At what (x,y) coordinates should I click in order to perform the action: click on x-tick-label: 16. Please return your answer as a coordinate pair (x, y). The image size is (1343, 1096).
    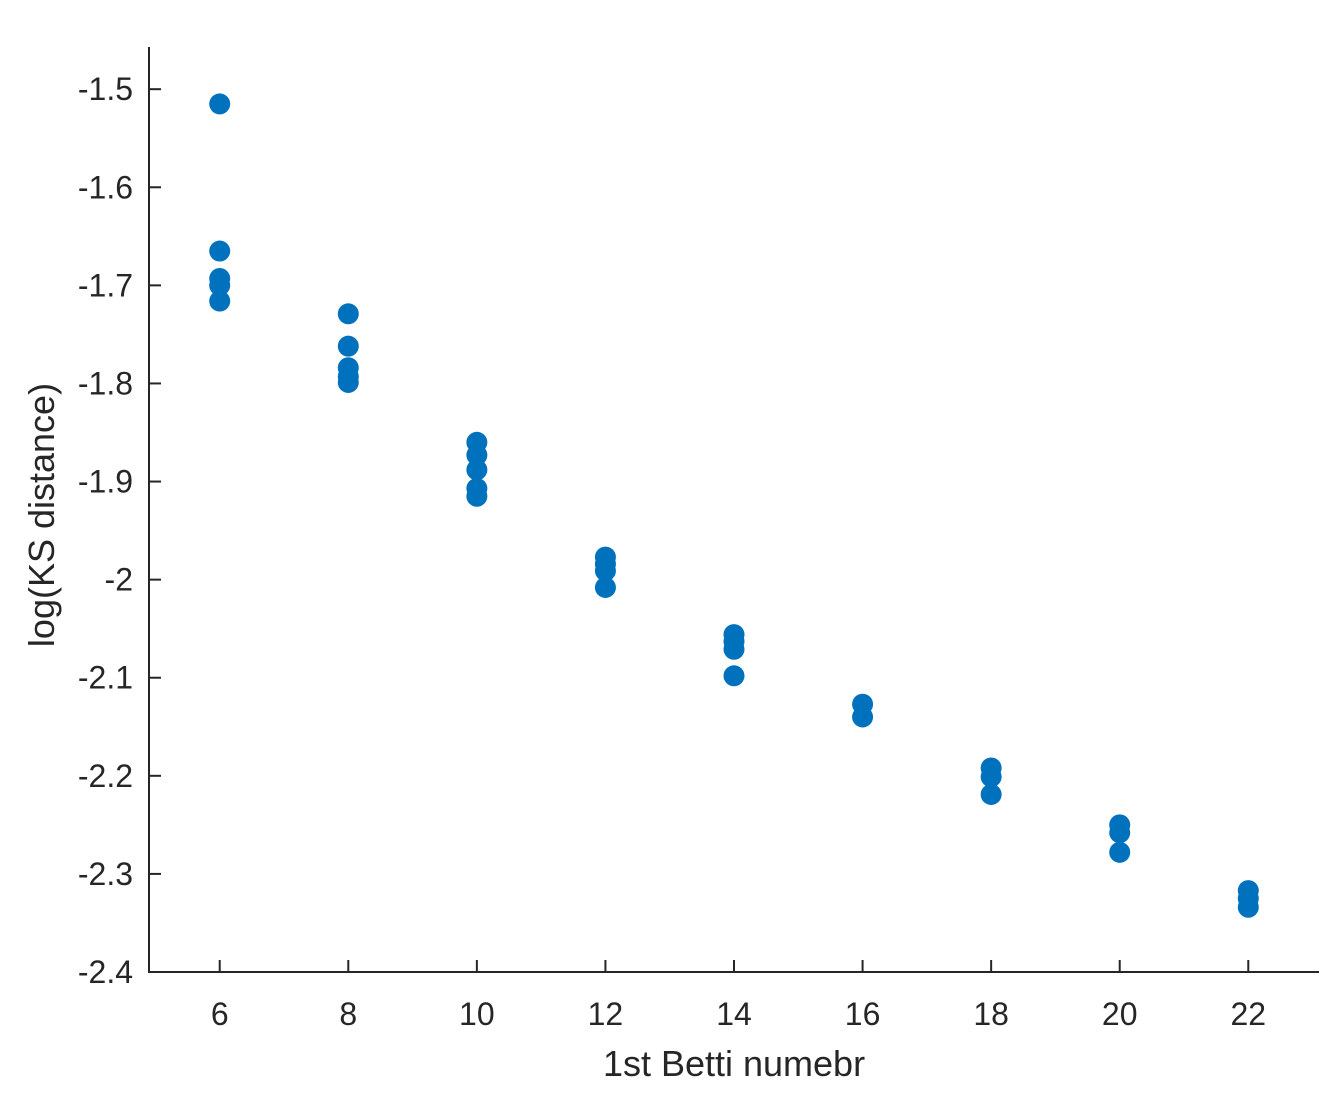
    Looking at the image, I should click on (863, 1014).